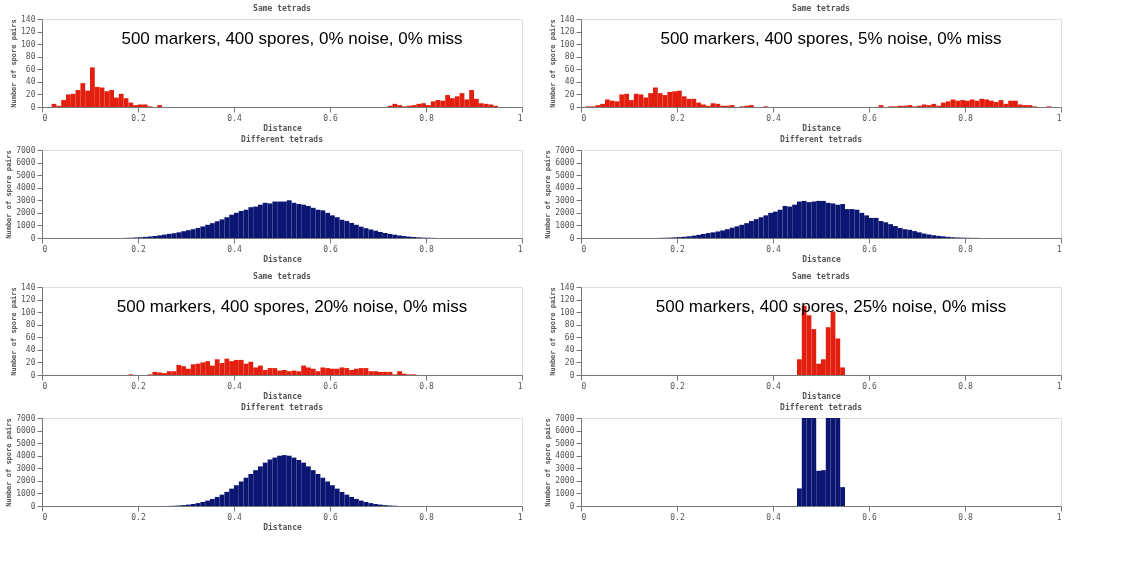 This screenshot has width=1146, height=574. What do you see at coordinates (831, 38) in the screenshot?
I see `annotation: 500 markers, 400 spores, 5% noise, 0% miss` at bounding box center [831, 38].